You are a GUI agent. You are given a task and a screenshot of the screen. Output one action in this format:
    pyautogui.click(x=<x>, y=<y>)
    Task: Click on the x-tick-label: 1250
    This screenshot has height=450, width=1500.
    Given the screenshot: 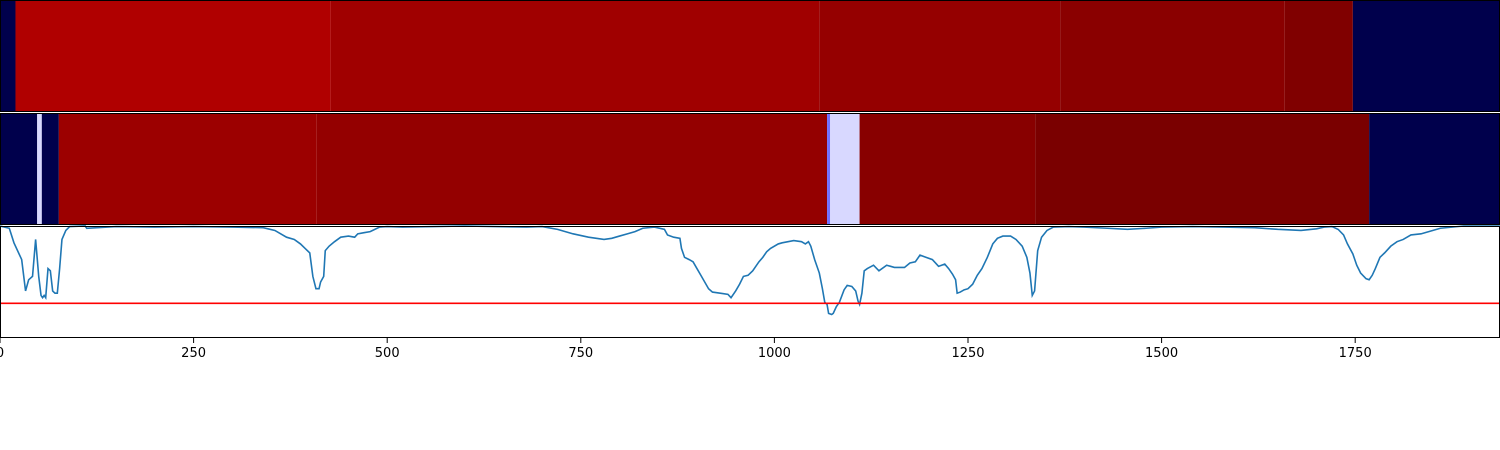 What is the action you would take?
    pyautogui.click(x=967, y=353)
    